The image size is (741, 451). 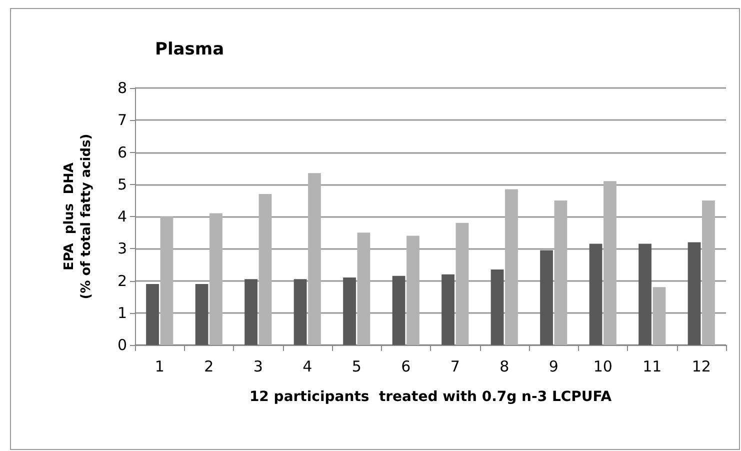 What do you see at coordinates (122, 281) in the screenshot?
I see `y-tick-label: 2` at bounding box center [122, 281].